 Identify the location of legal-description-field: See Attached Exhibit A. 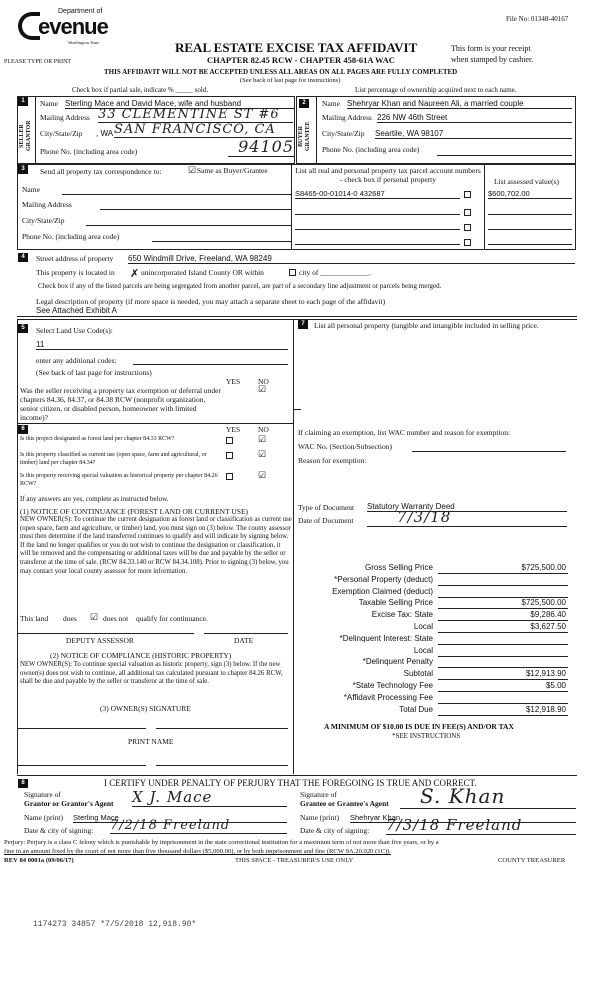
(76, 310).